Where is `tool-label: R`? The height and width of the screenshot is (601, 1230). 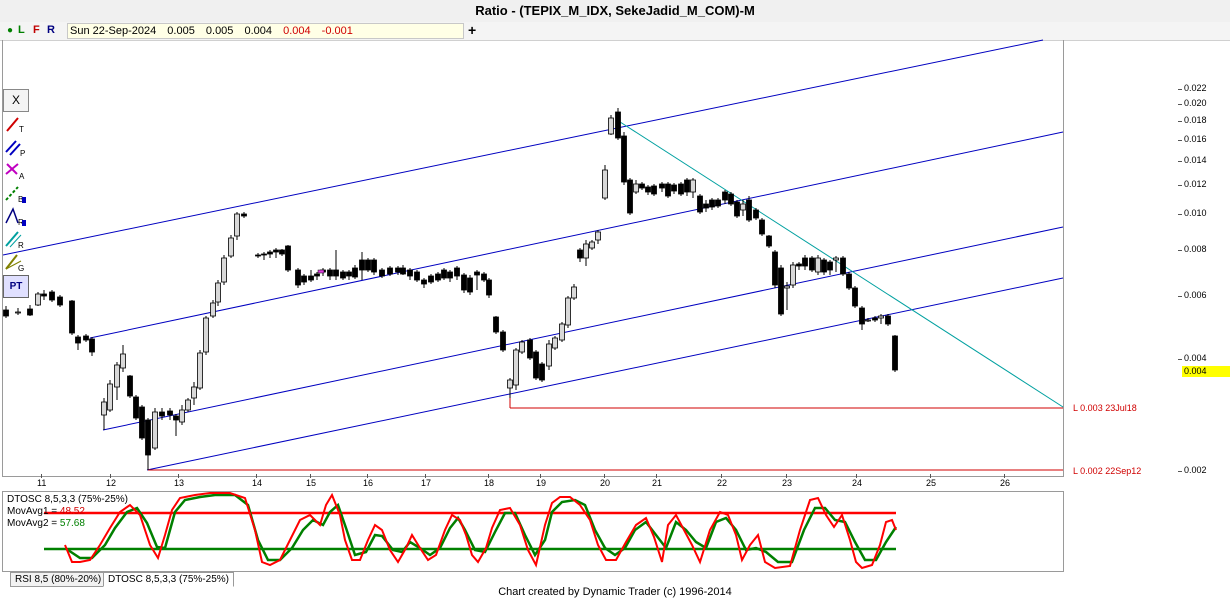 tool-label: R is located at coordinates (21, 222).